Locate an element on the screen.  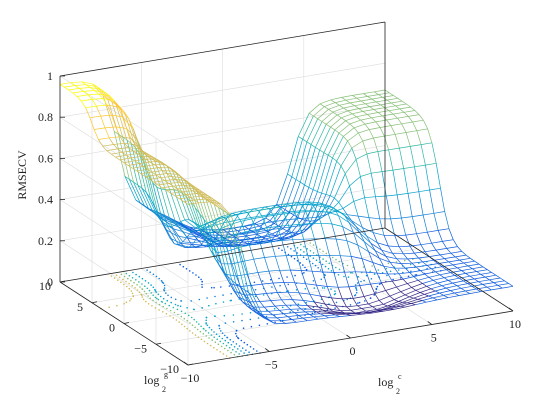
z-axis-label: RMSECV is located at coordinates (22, 175).